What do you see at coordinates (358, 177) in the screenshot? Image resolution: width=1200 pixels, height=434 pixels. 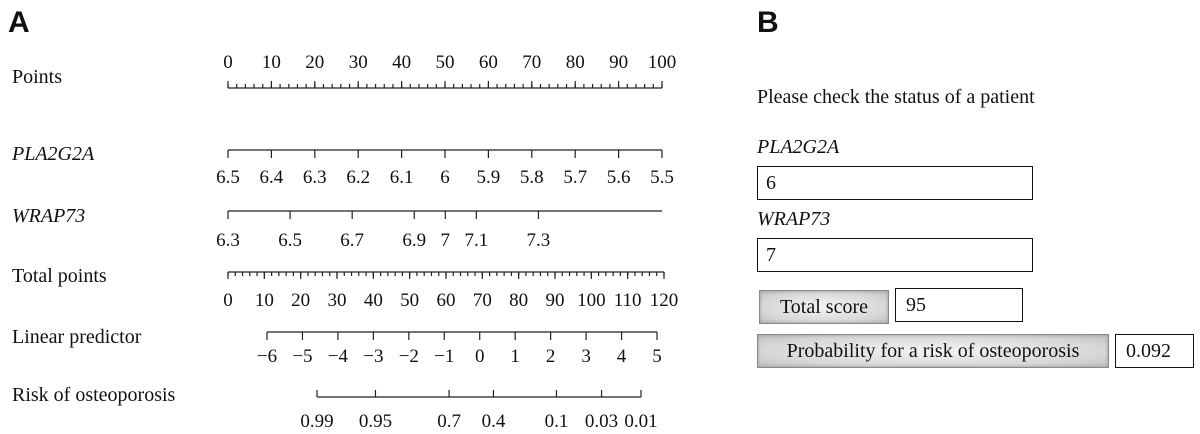 I see `tick-label: 6.2` at bounding box center [358, 177].